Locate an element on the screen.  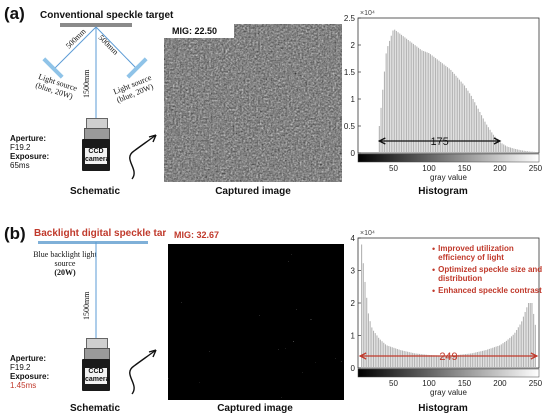
x-tick-label: 200 is located at coordinates (500, 168).